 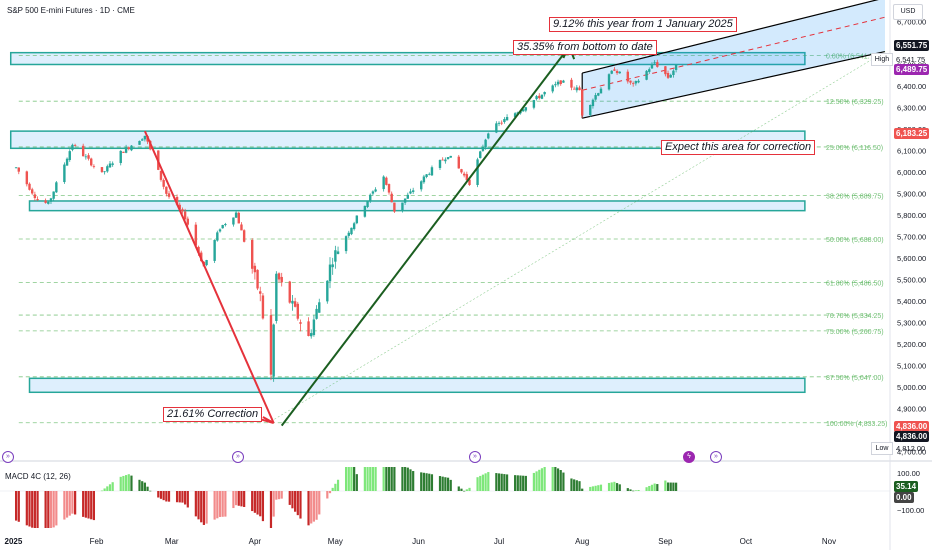 I want to click on y-tick-label: 5,300.00, so click(x=911, y=322).